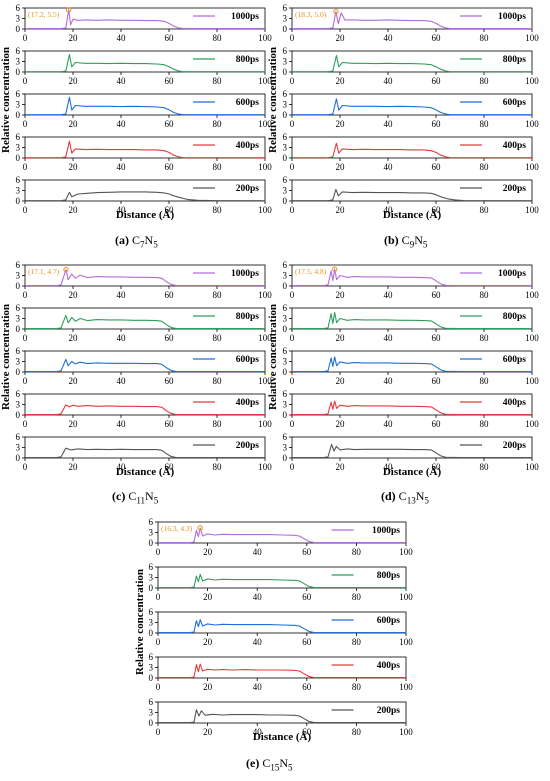 This screenshot has height=781, width=550. Describe the element at coordinates (515, 189) in the screenshot. I see `legend-label: 200ps` at that location.